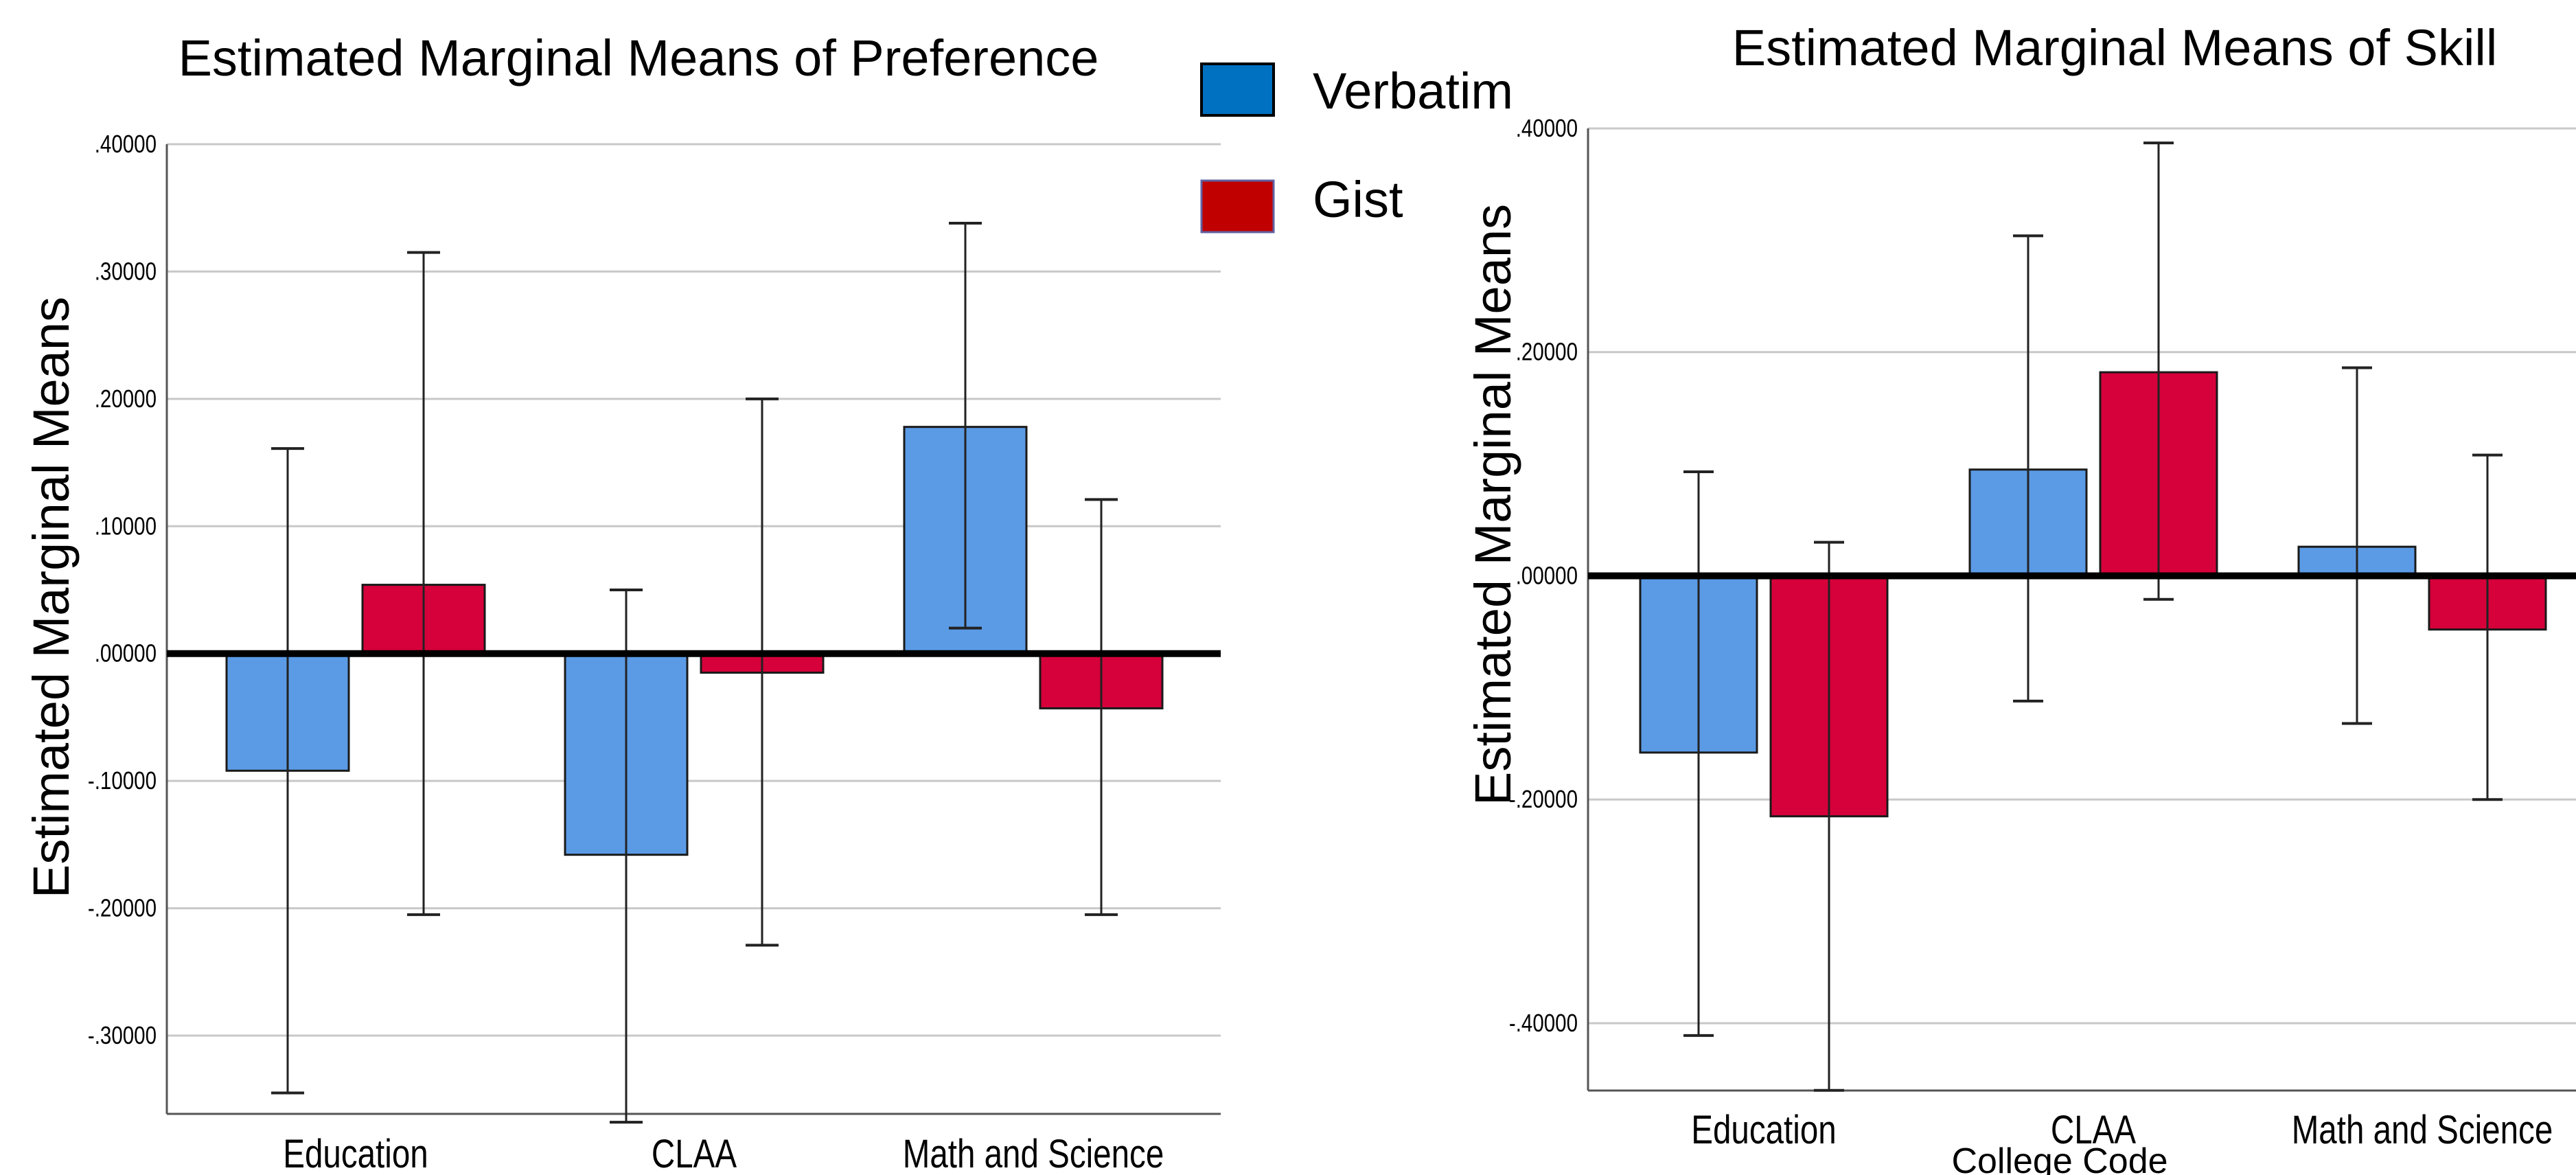 The image size is (2576, 1175). I want to click on legend-swatch-gist, so click(1237, 206).